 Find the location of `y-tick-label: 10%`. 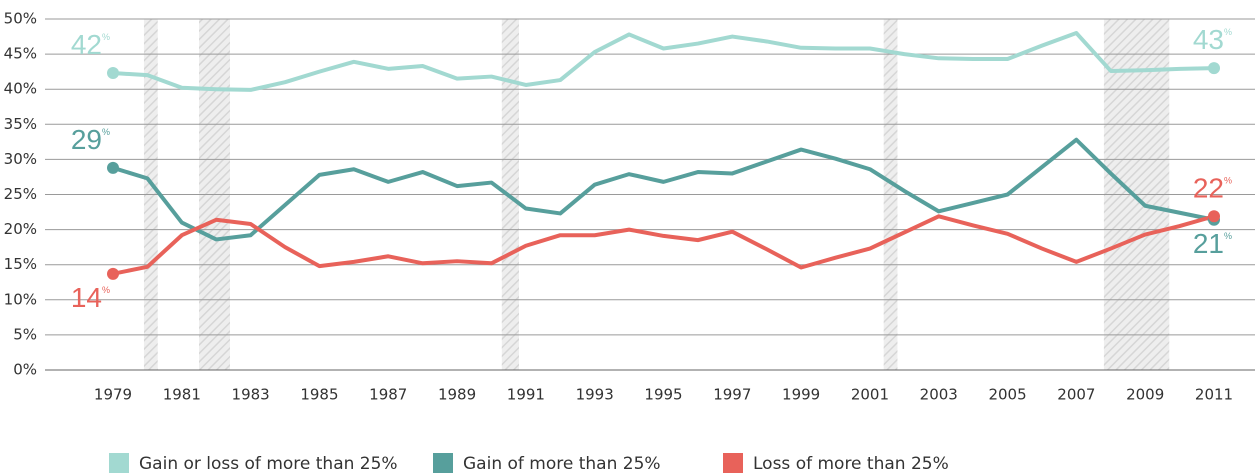

y-tick-label: 10% is located at coordinates (20, 299).